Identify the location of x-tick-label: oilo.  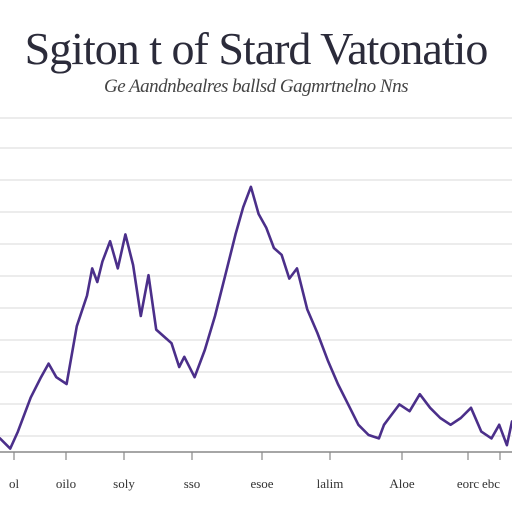
(66, 483).